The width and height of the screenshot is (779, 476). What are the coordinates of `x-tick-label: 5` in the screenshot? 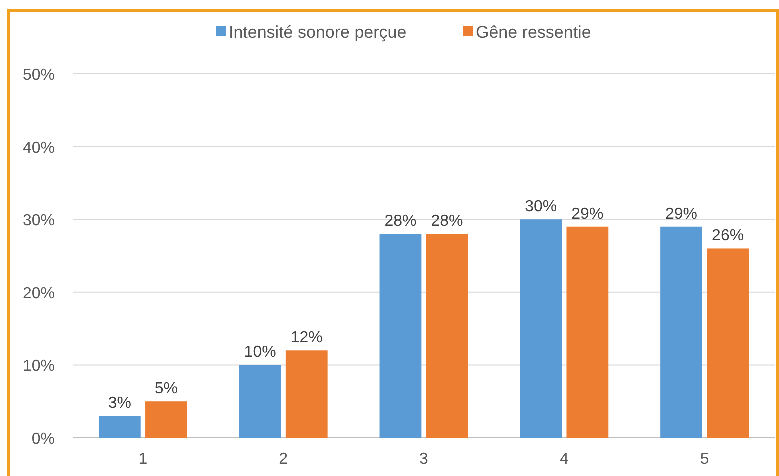 It's located at (705, 459).